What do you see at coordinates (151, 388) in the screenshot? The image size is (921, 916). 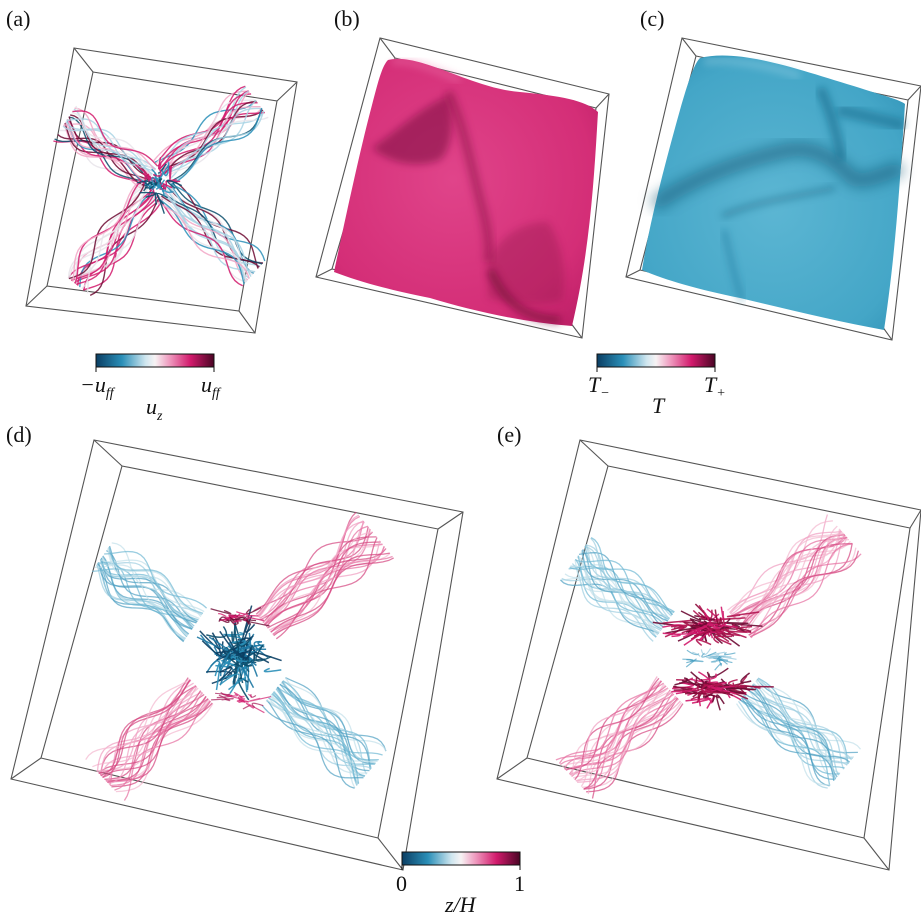 I see `colorbar-uz: −uff uff uz` at bounding box center [151, 388].